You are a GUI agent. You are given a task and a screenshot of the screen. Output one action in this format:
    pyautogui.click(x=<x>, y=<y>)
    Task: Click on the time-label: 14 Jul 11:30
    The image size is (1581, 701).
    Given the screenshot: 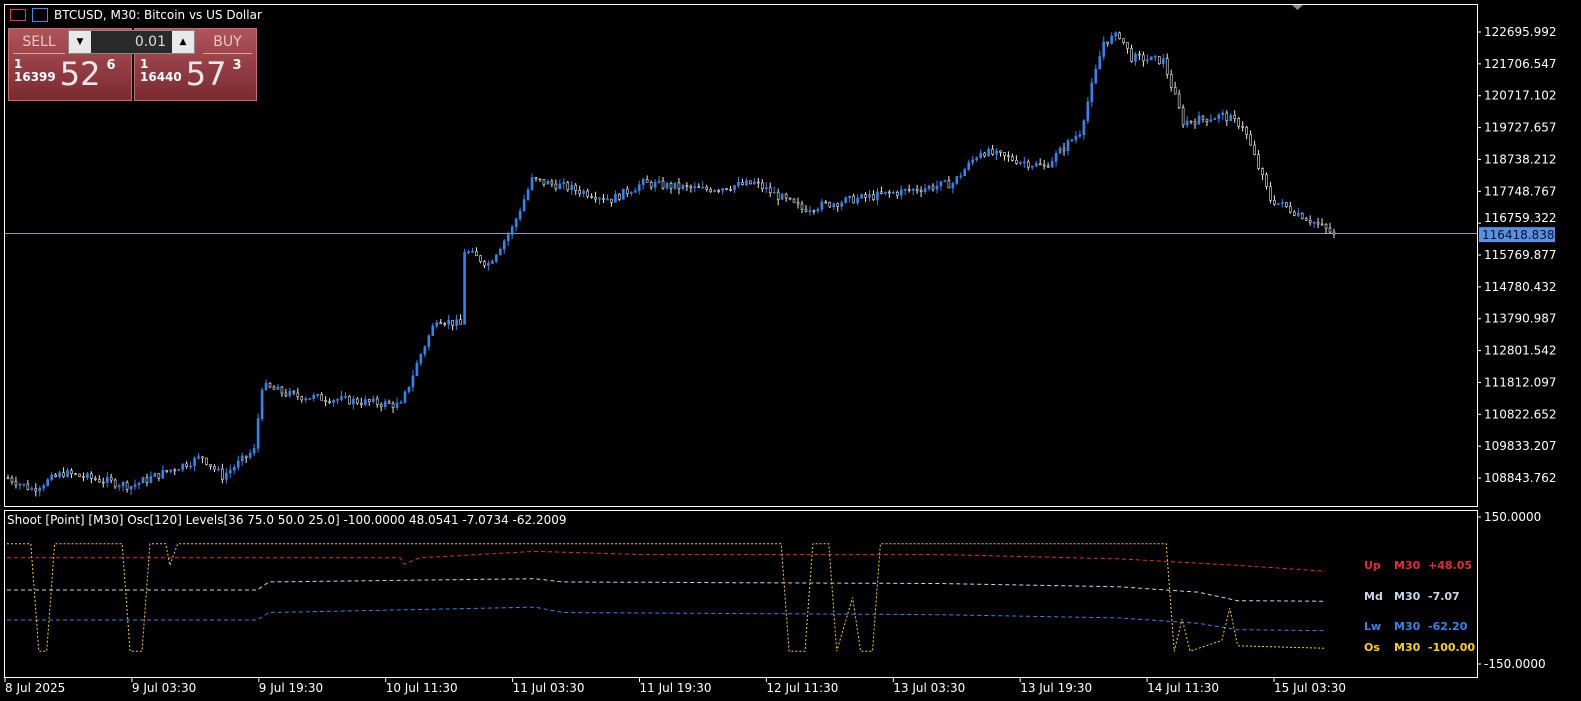 What is the action you would take?
    pyautogui.click(x=1183, y=688)
    